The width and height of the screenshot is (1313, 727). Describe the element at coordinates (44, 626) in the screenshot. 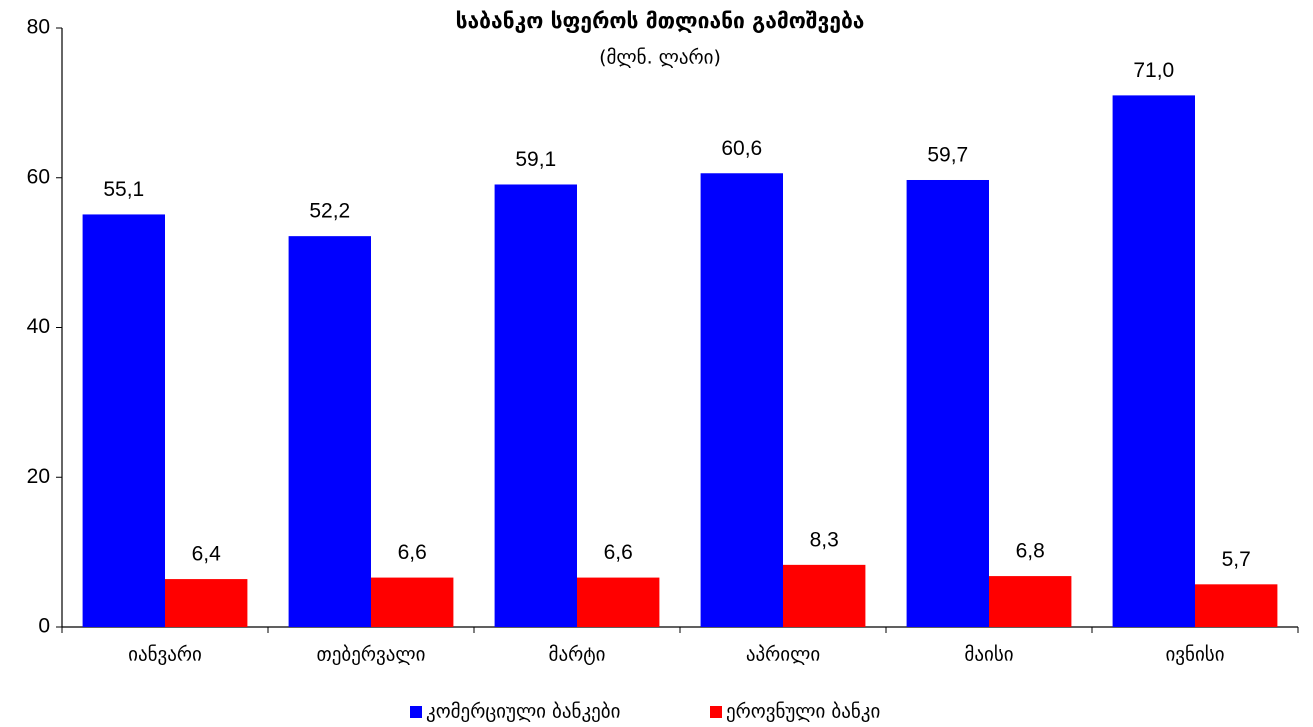

I see `y-tick-label: 0` at that location.